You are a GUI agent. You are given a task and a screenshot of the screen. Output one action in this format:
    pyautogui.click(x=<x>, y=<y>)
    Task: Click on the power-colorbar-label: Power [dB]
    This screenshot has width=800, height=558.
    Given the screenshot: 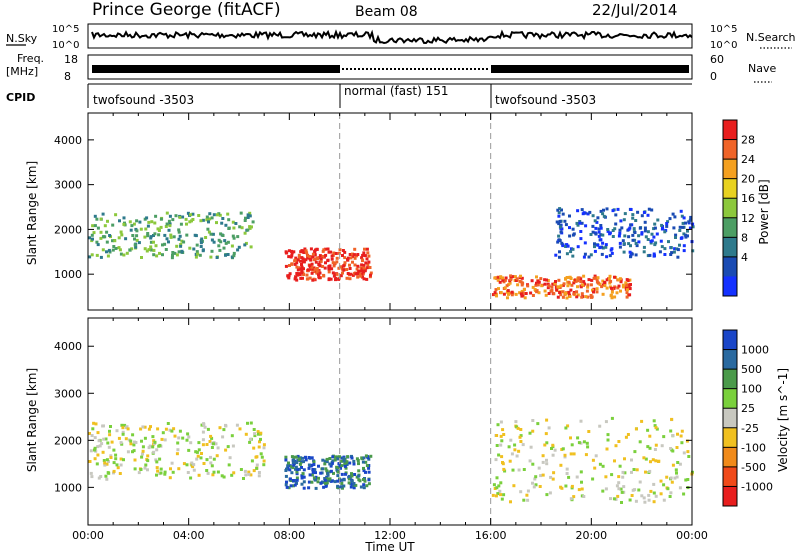 What is the action you would take?
    pyautogui.click(x=764, y=211)
    